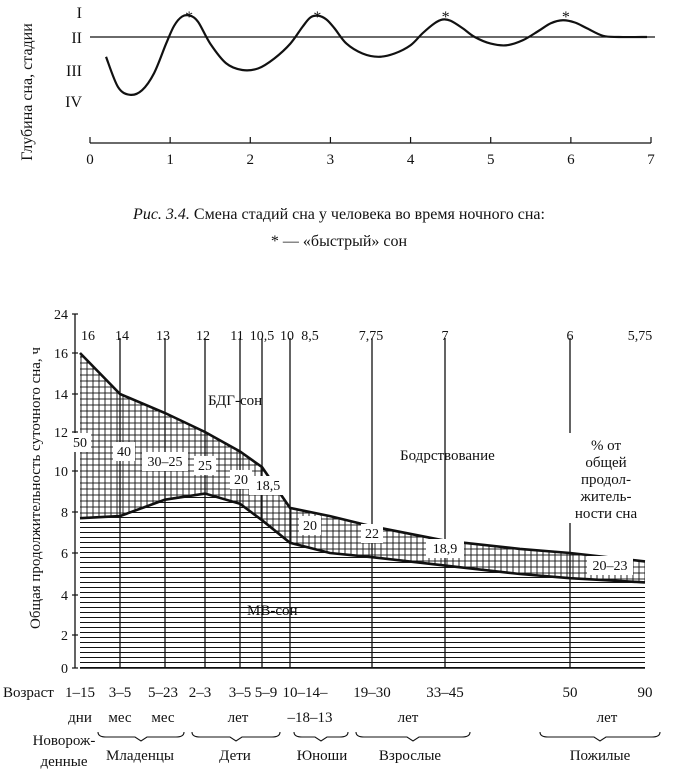  Describe the element at coordinates (36, 488) in the screenshot. I see `y-axis-label-2: Общая продолжительность суточного сна, ч` at that location.